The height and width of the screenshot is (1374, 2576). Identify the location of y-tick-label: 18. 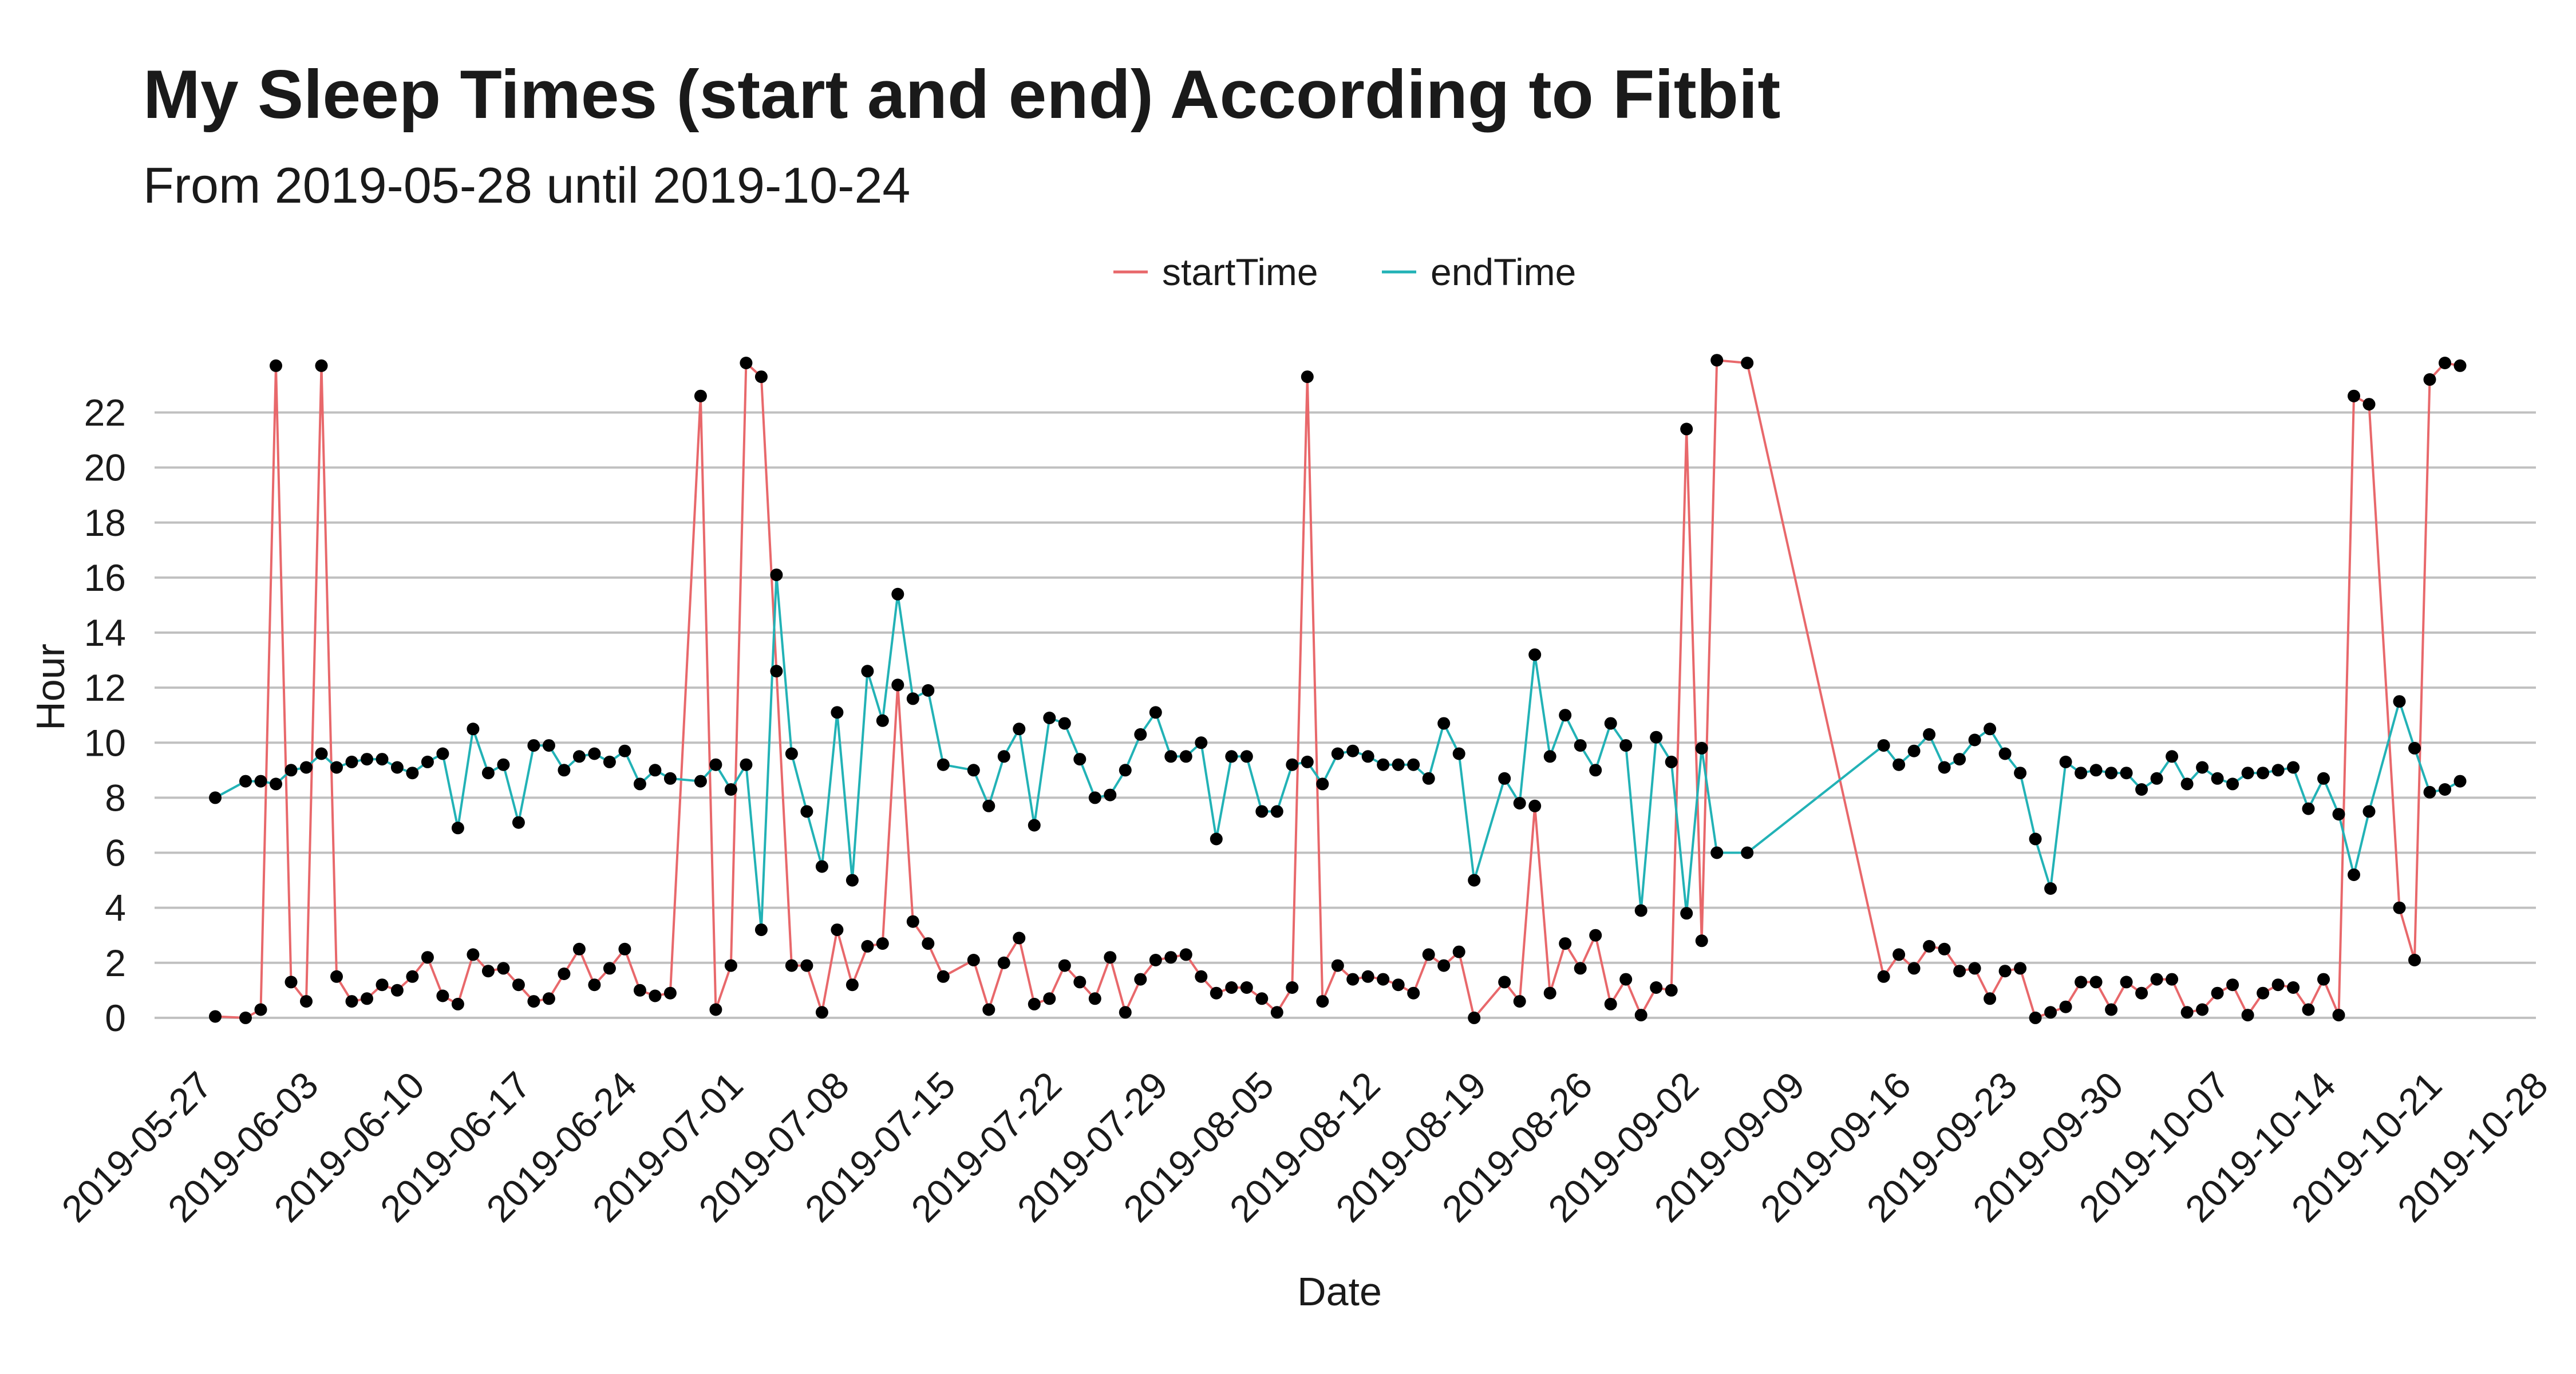
(105, 523).